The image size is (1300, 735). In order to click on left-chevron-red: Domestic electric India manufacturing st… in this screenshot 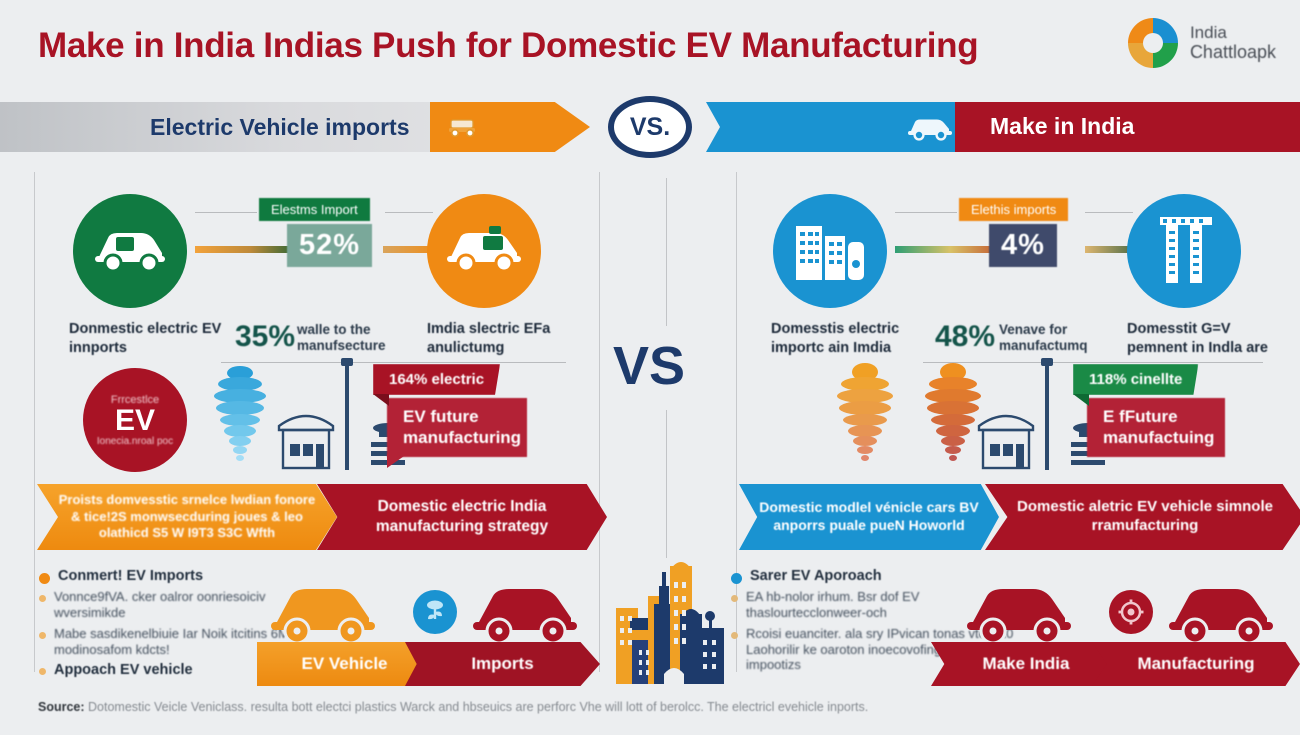, I will do `click(462, 517)`.